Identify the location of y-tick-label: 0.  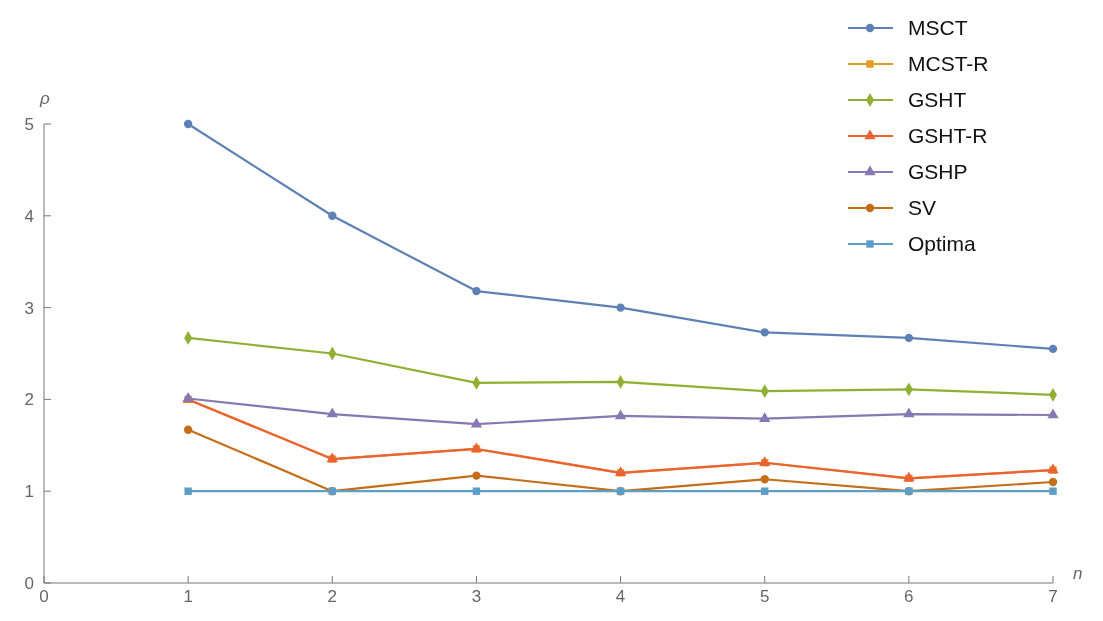
(29, 583).